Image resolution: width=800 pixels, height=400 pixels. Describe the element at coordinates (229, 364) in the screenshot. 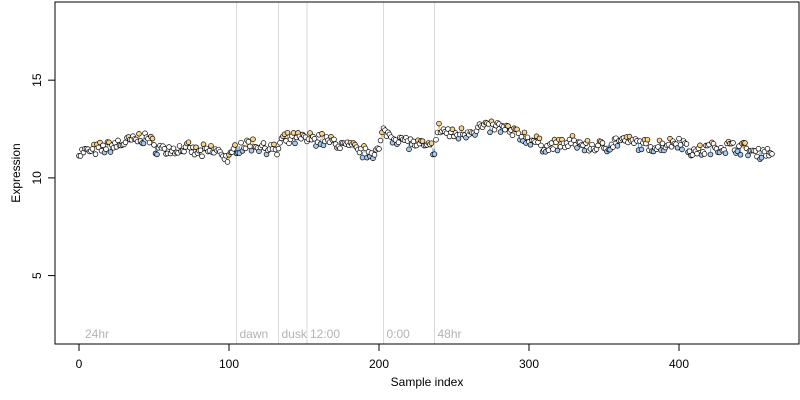

I see `x-tick-label: 100` at that location.